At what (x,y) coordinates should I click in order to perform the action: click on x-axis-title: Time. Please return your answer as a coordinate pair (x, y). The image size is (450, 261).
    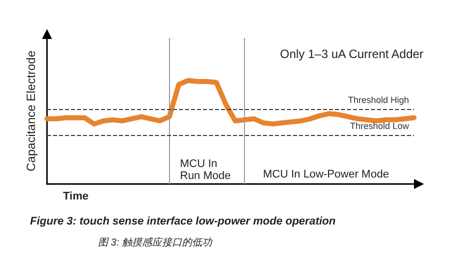
    Looking at the image, I should click on (75, 196).